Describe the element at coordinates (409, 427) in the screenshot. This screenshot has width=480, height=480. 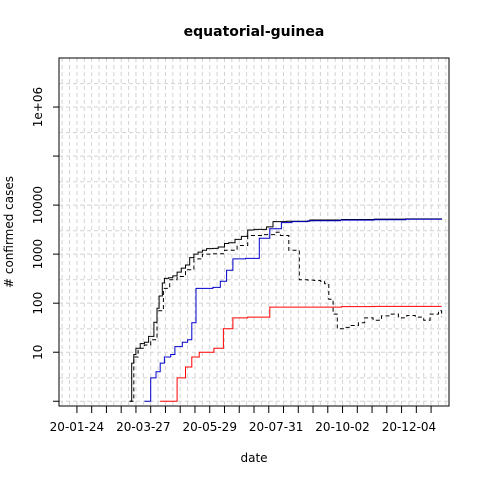
I see `x-tick-label: 20-12-04` at that location.